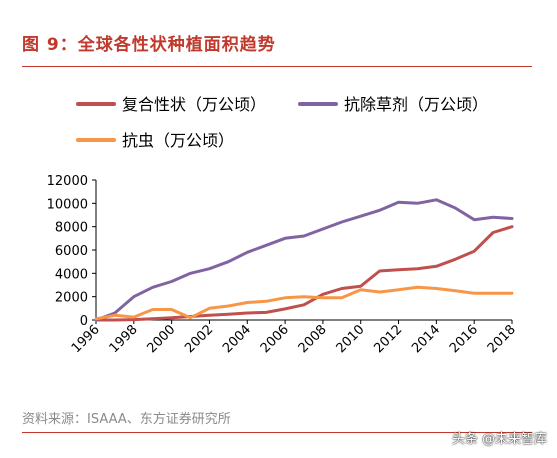  I want to click on y-tick-label: 4000, so click(71, 274).